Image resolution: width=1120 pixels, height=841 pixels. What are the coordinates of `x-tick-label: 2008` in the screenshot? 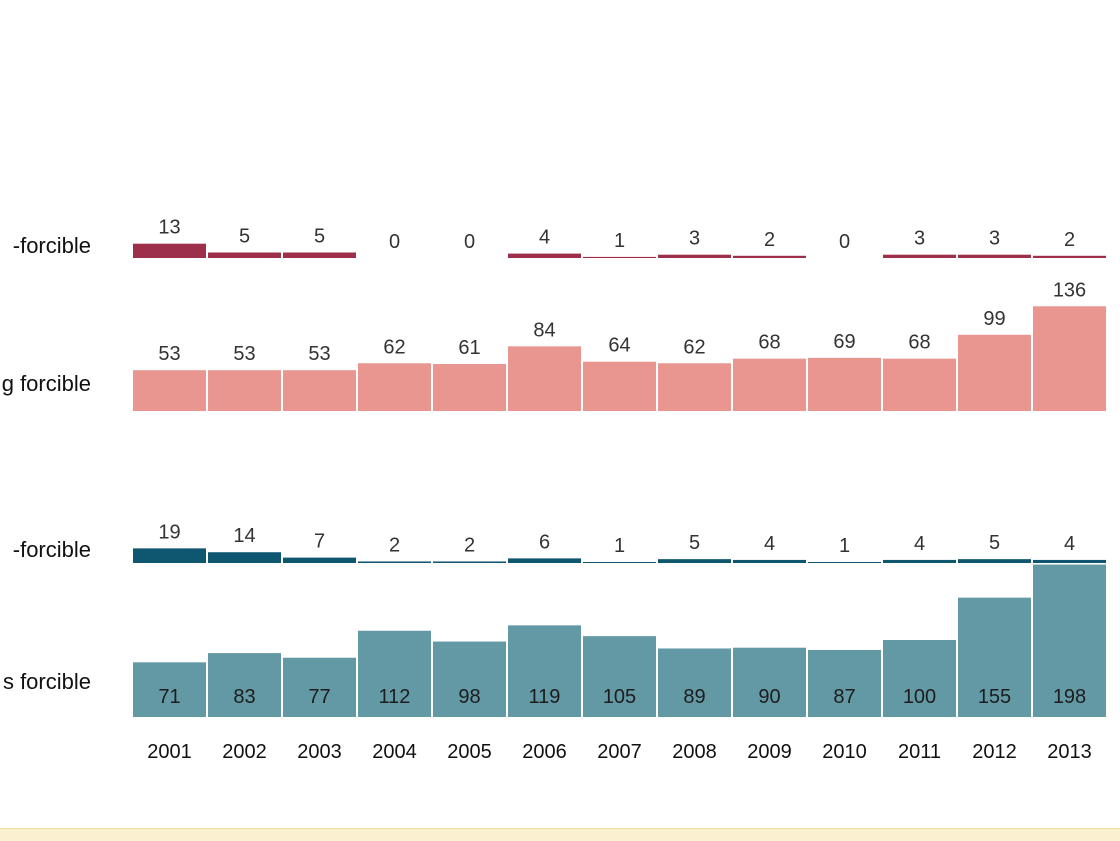 It's located at (694, 752).